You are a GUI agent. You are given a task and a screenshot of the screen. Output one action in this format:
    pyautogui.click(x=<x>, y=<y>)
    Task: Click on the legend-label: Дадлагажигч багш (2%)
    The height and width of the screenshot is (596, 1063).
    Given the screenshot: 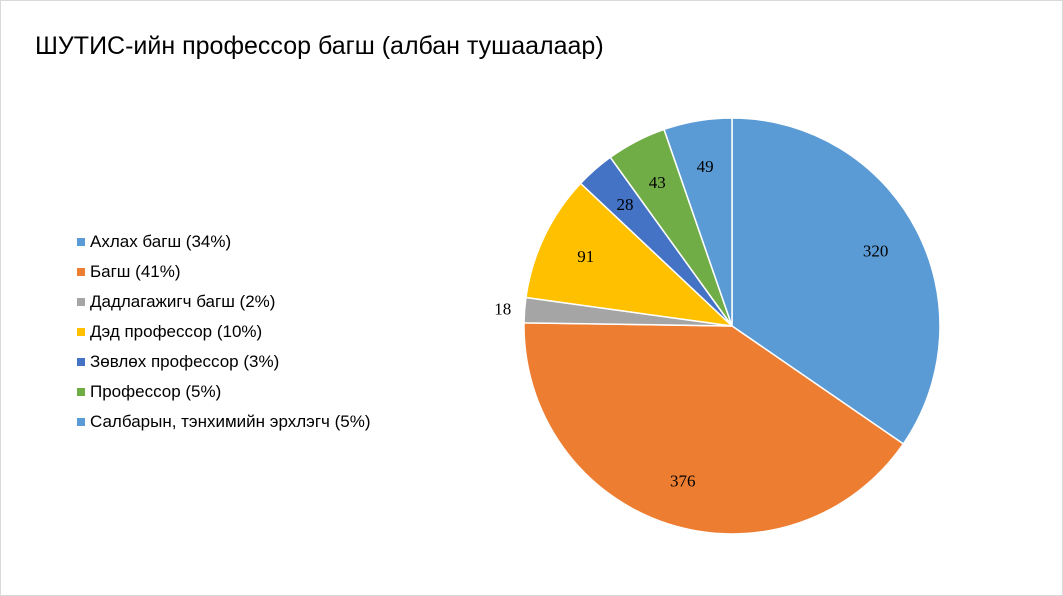 What is the action you would take?
    pyautogui.click(x=183, y=301)
    